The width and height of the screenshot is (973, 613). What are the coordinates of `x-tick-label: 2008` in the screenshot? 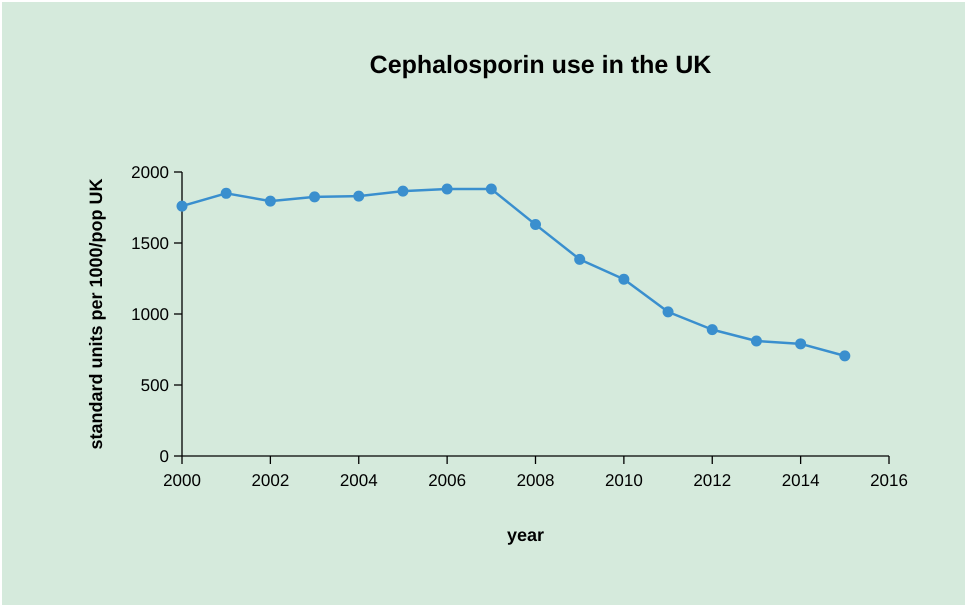 It's located at (535, 480).